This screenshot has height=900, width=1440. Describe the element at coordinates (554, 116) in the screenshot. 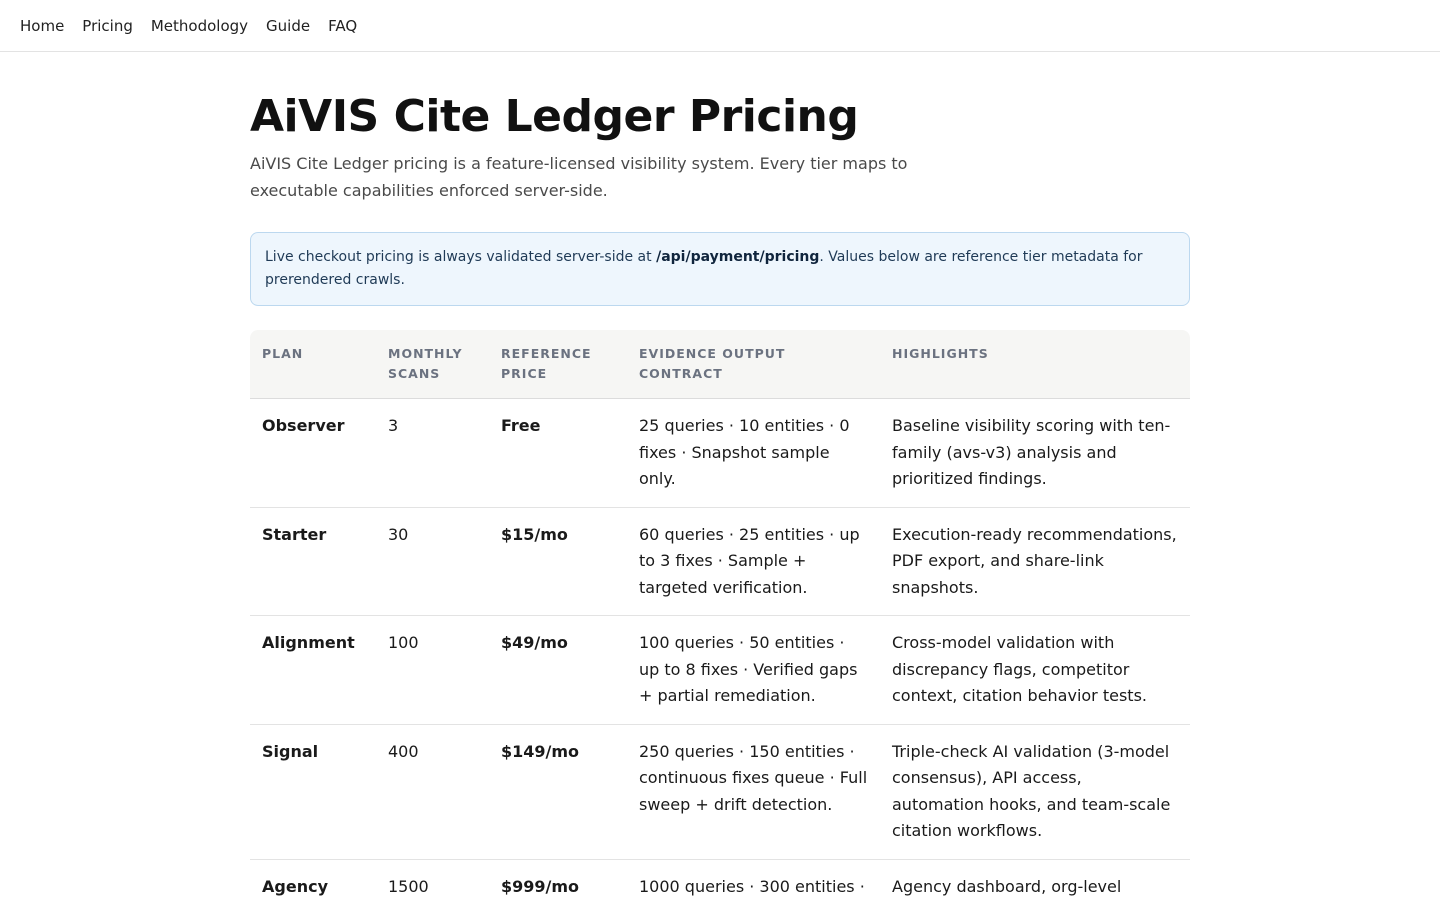

I see `page-title: AiVIS Cite Ledger Pricing` at that location.